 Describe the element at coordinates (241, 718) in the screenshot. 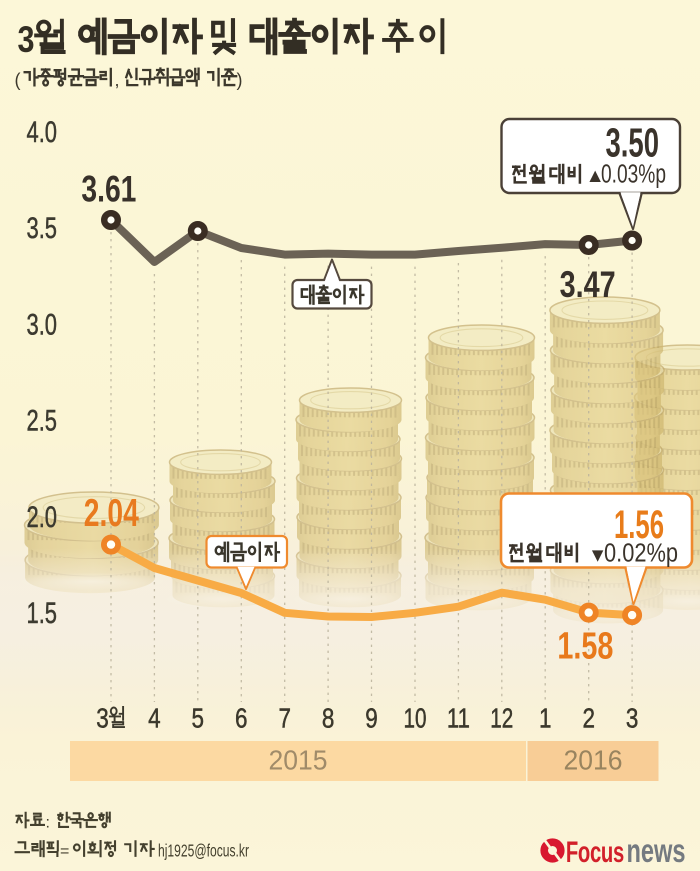

I see `svg-text: 6` at that location.